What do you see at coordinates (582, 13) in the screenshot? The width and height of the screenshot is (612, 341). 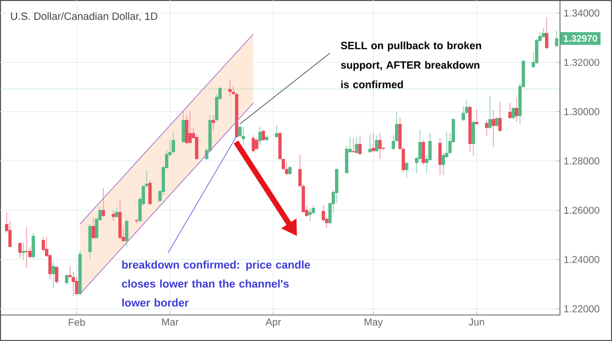 I see `y-tick-label: 1.34000` at bounding box center [582, 13].